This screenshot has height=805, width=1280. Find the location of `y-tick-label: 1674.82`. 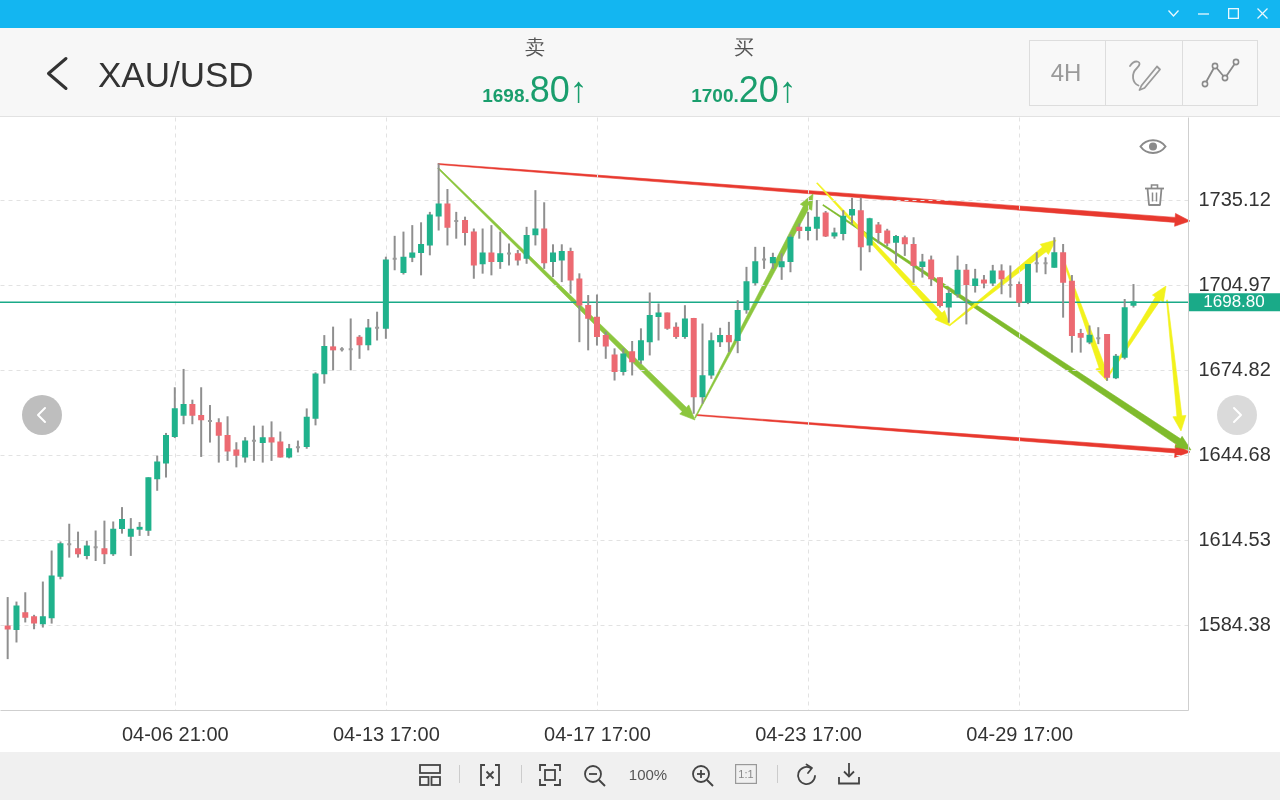

y-tick-label: 1674.82 is located at coordinates (1234, 369).